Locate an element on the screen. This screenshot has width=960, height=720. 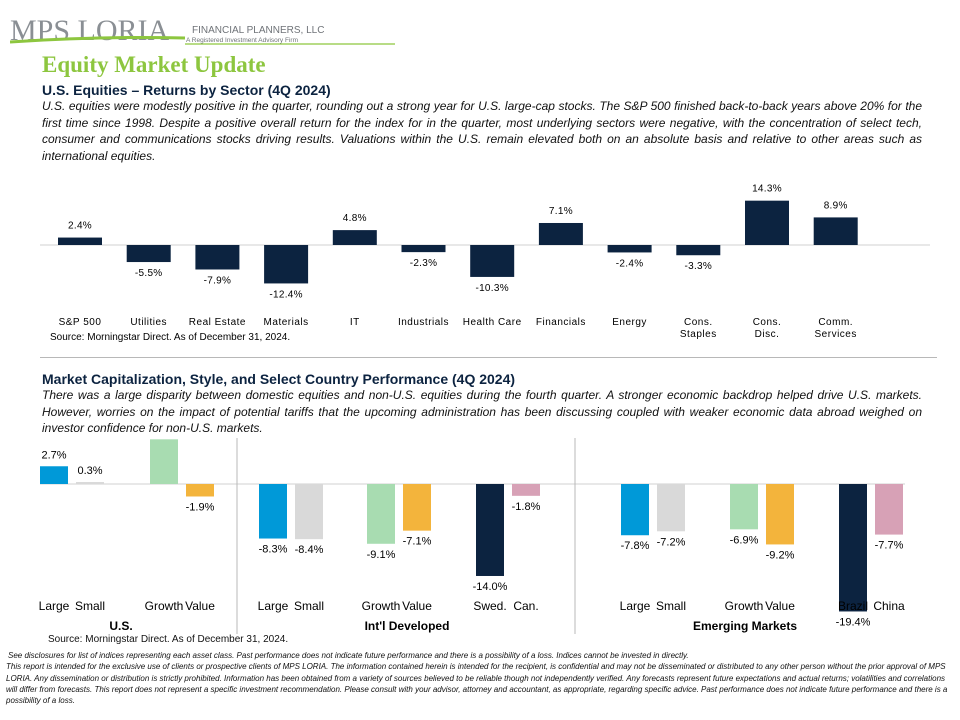
category-label-2-2-0: Brazil is located at coordinates (853, 606).